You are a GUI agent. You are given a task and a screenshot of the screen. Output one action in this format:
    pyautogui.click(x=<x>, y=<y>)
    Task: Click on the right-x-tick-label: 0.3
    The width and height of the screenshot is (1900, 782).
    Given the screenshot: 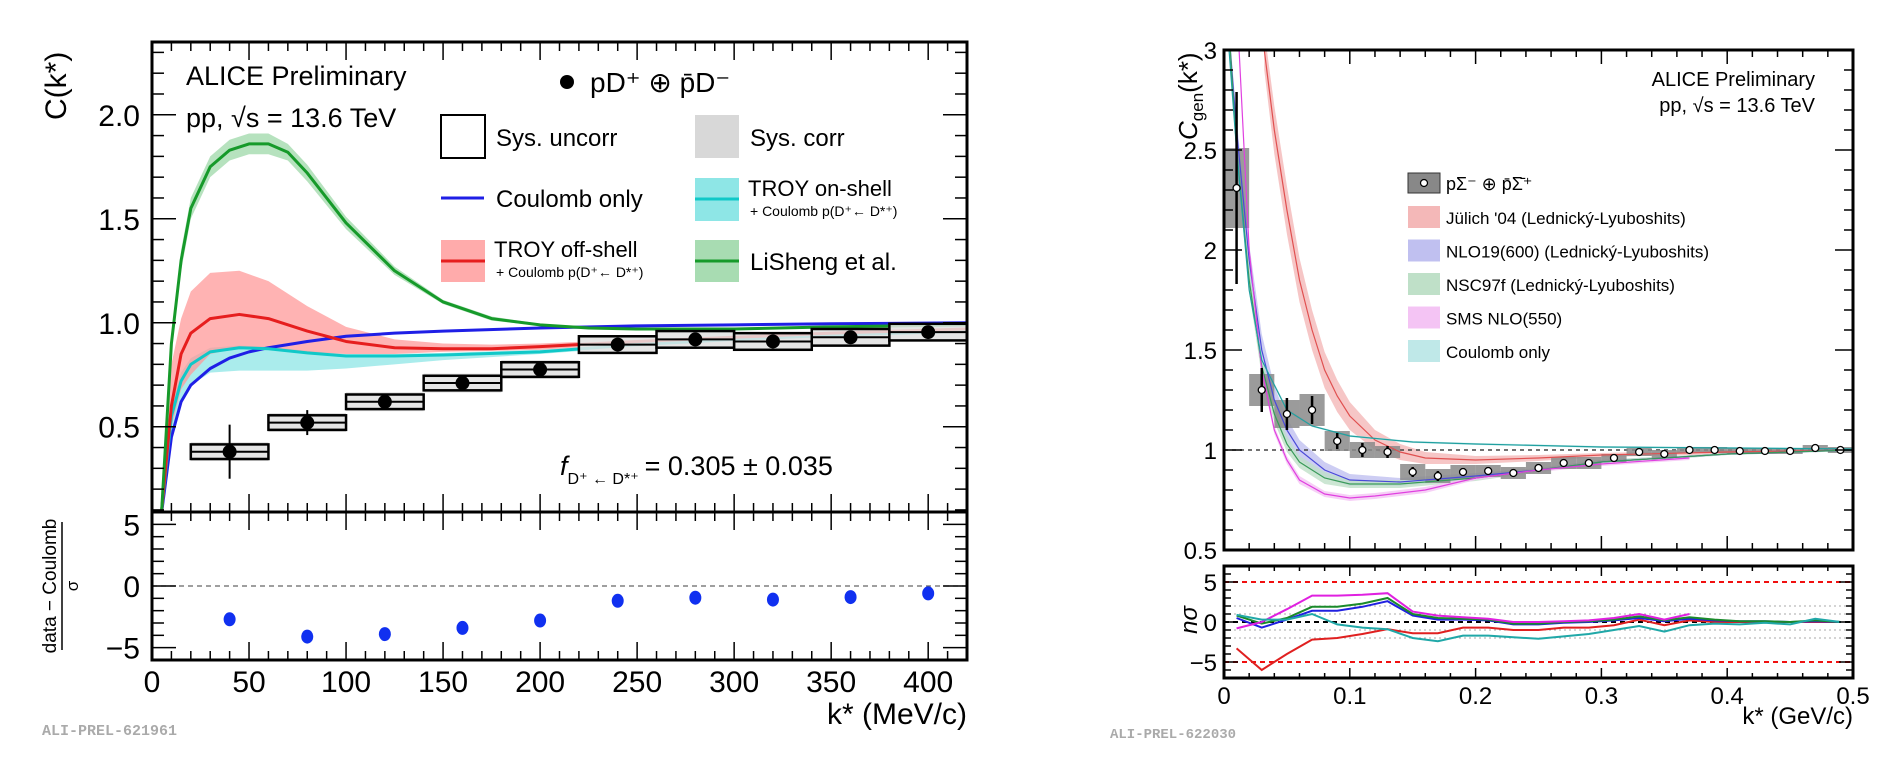 What is the action you would take?
    pyautogui.click(x=1601, y=696)
    